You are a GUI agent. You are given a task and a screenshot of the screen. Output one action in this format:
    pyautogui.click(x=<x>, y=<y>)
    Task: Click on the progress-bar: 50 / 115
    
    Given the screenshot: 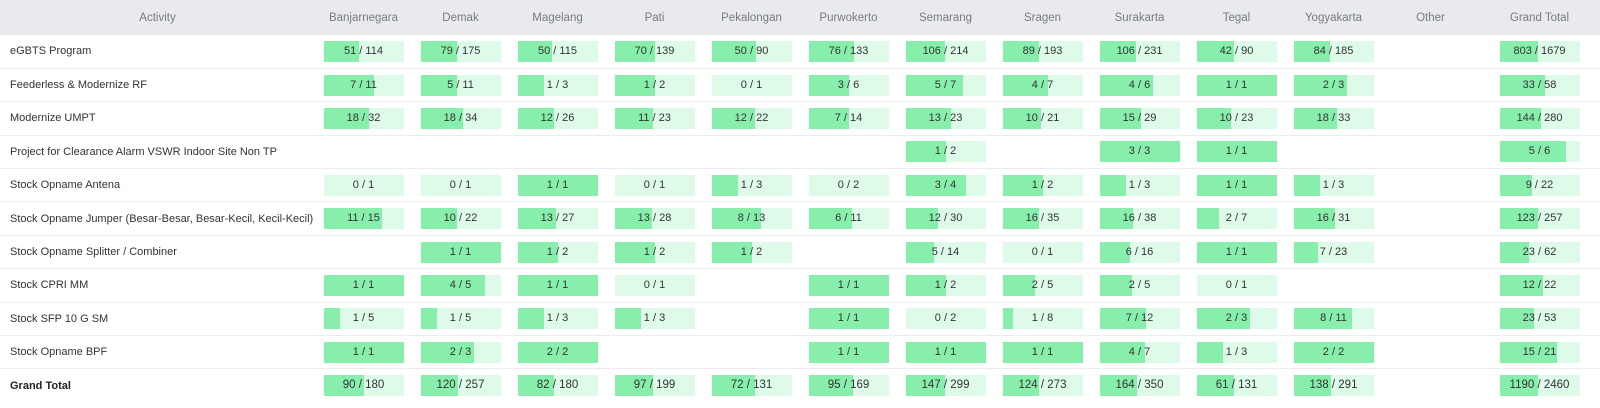 What is the action you would take?
    pyautogui.click(x=557, y=51)
    